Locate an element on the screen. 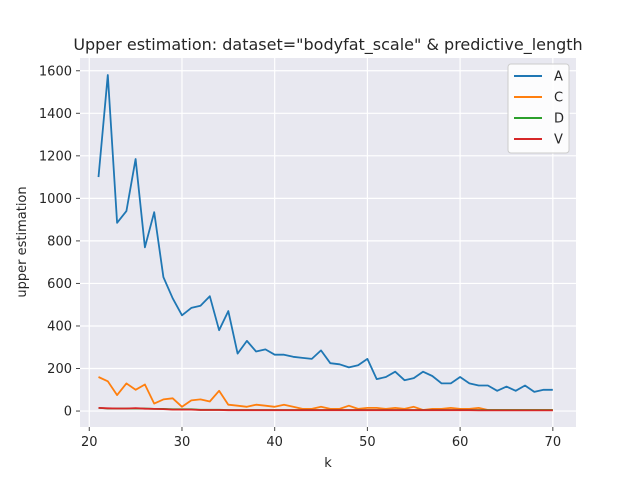  x-tick-label: 60 is located at coordinates (460, 442).